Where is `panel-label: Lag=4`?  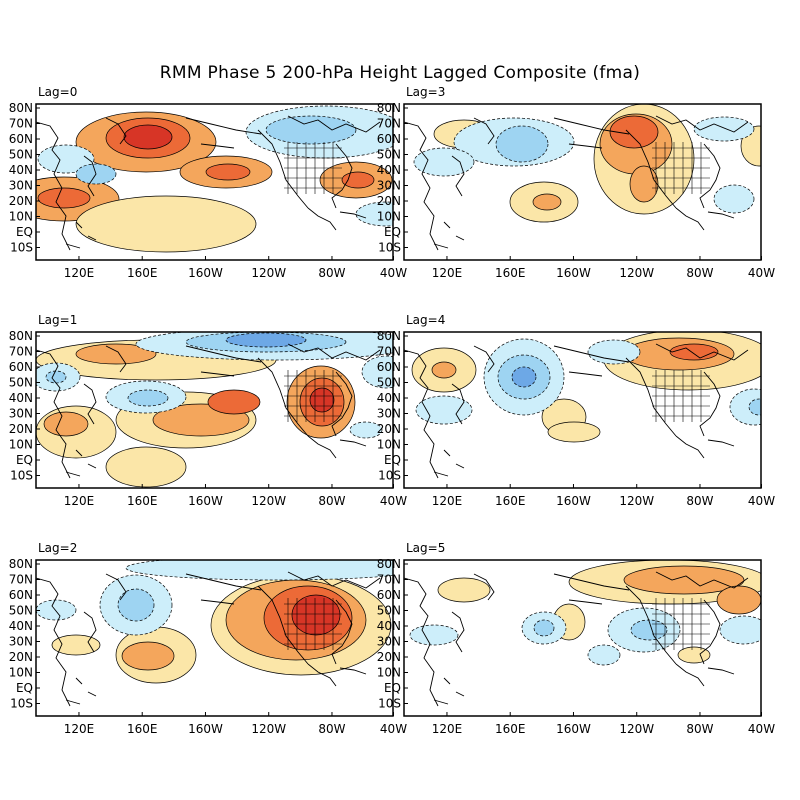
panel-label: Lag=4 is located at coordinates (425, 320).